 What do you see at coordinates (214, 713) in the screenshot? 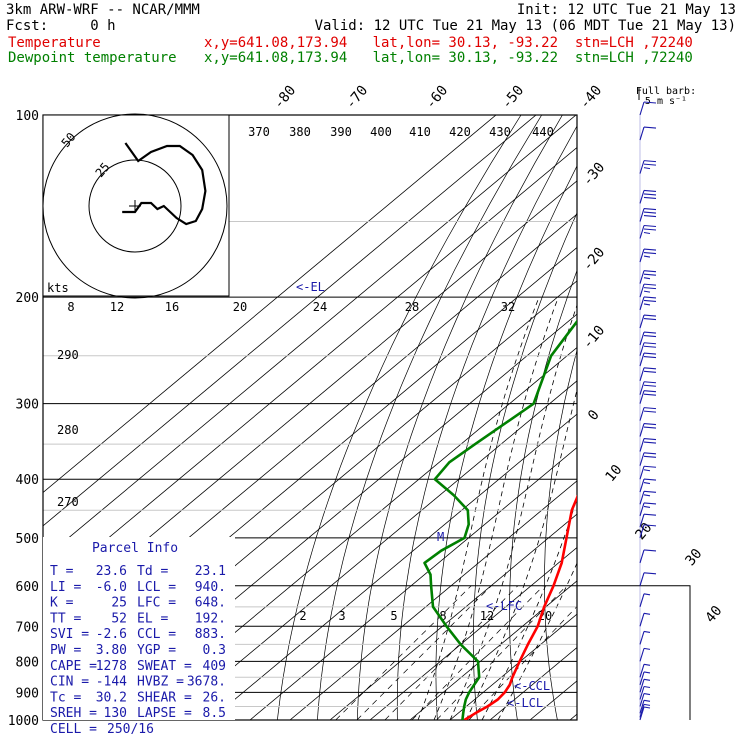
I see `parcel-value: 8.5` at bounding box center [214, 713].